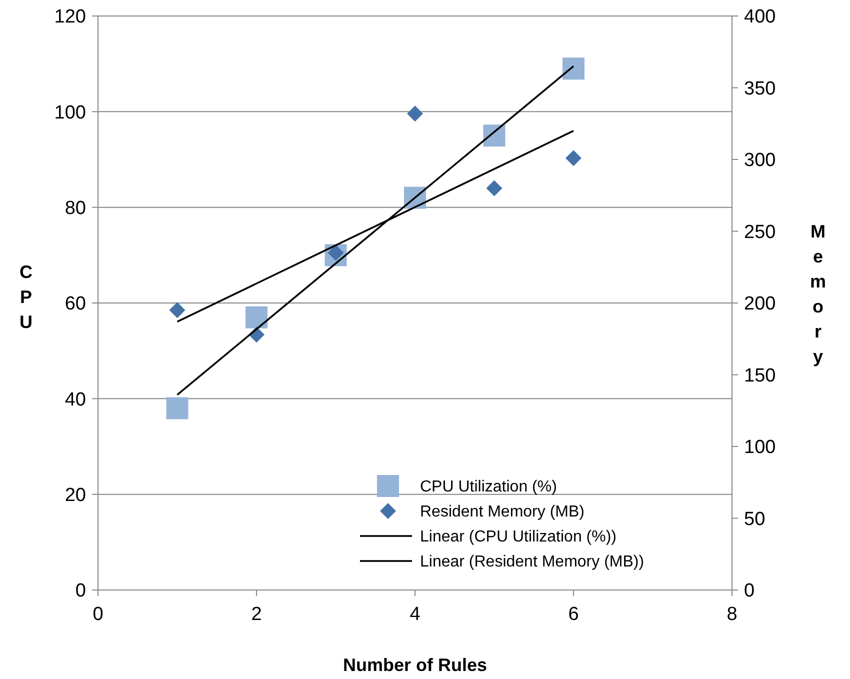 This screenshot has height=679, width=850. I want to click on x-axis-title: Number of Rules, so click(415, 665).